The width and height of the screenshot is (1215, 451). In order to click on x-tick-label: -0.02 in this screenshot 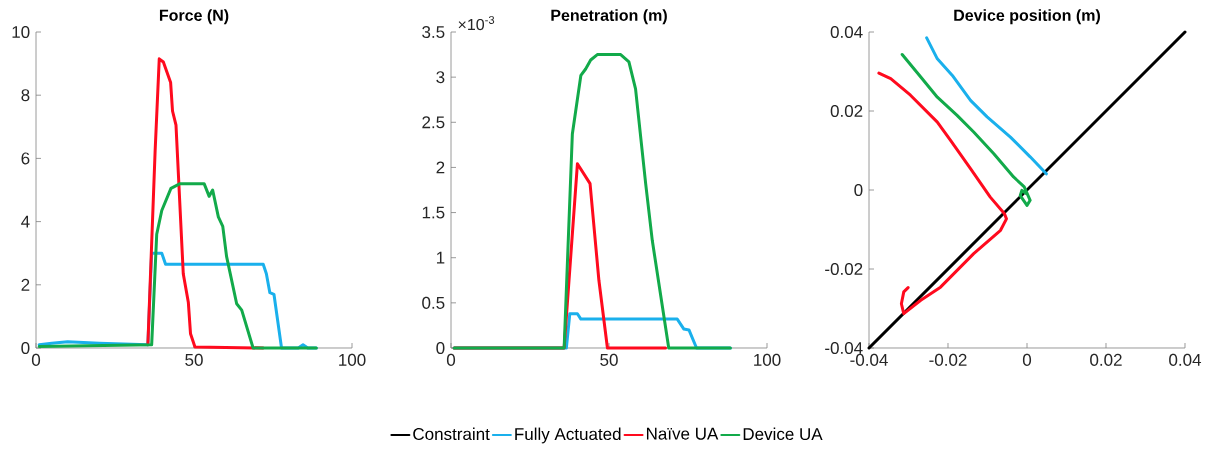, I will do `click(948, 359)`.